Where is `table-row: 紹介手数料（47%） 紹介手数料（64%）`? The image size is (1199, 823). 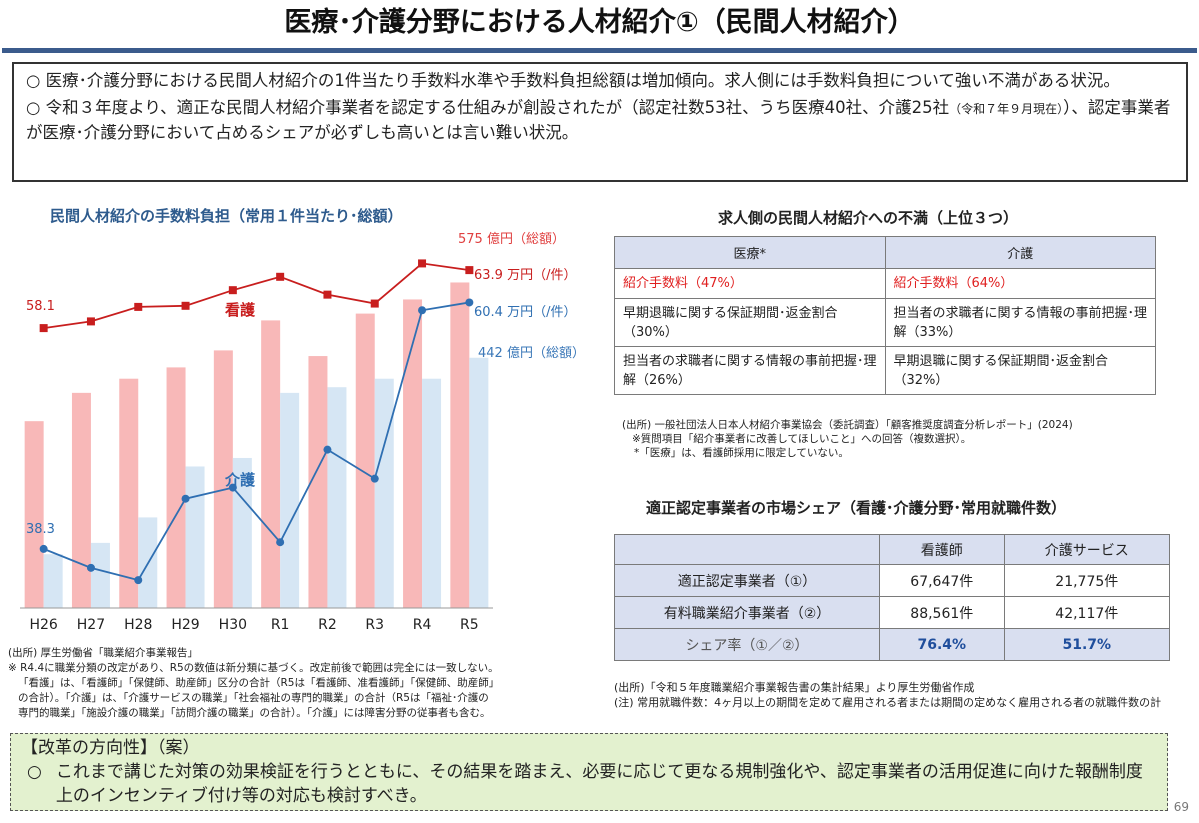
table-row: 紹介手数料（47%） 紹介手数料（64%） is located at coordinates (885, 283).